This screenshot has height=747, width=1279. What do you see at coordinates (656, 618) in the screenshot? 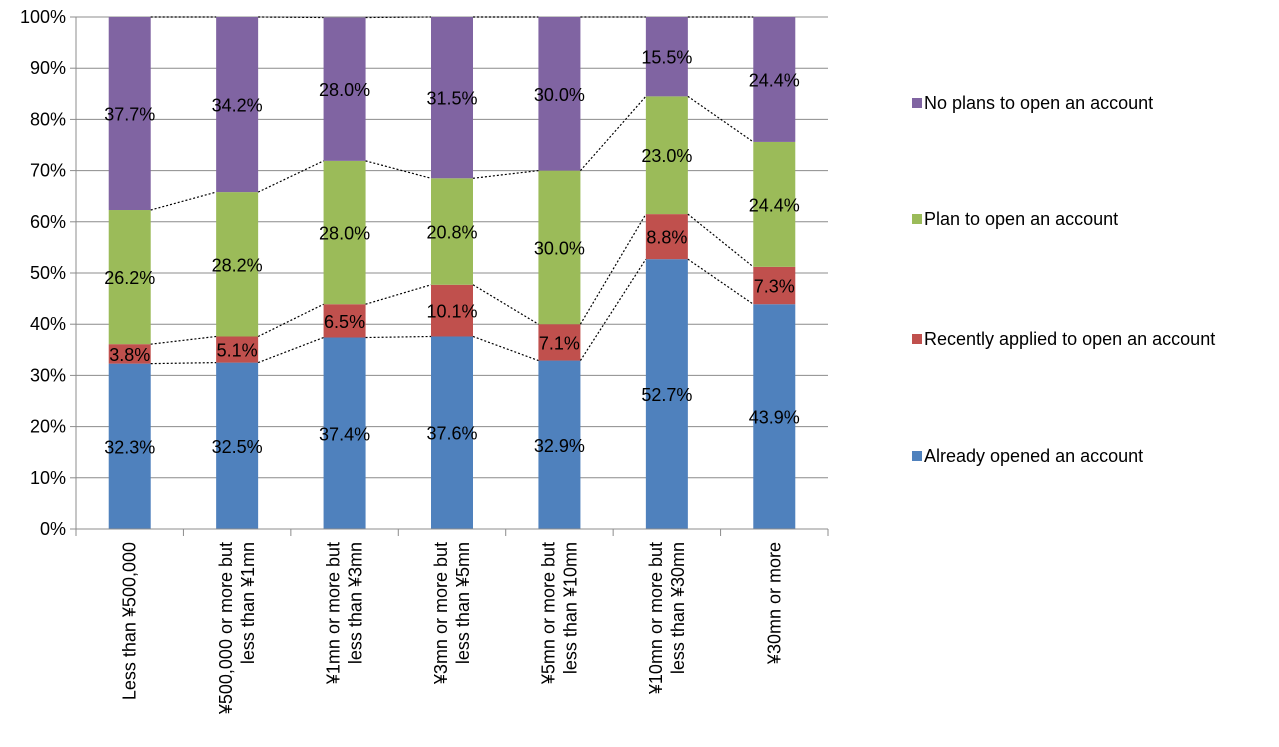
I see `x-tick-label: ¥10mn or more but` at bounding box center [656, 618].